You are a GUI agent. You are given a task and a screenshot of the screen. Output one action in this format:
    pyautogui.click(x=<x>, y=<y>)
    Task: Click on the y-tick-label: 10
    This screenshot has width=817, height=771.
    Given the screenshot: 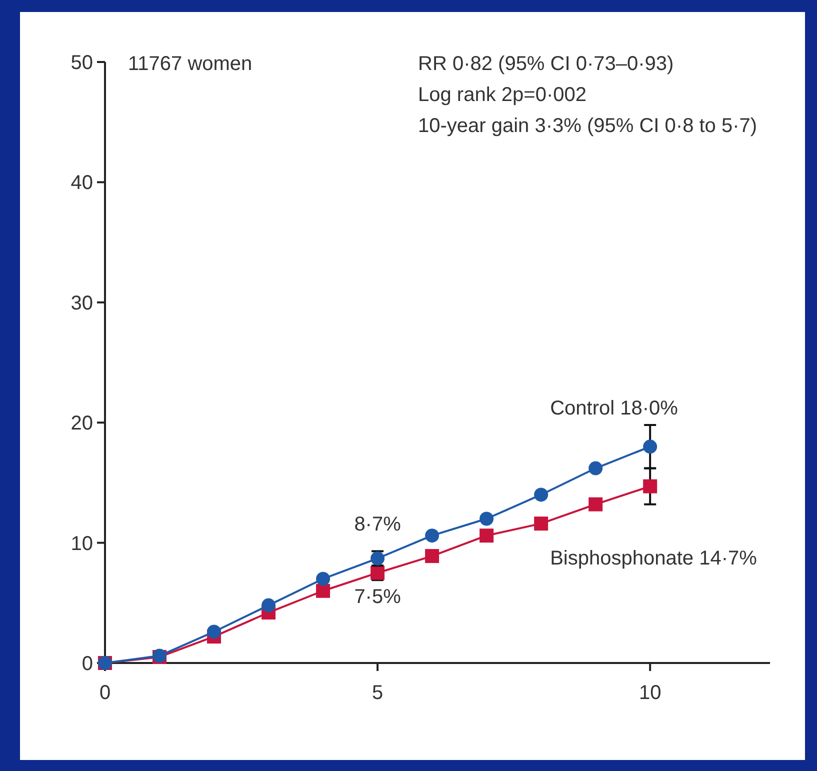 What is the action you would take?
    pyautogui.click(x=81, y=543)
    